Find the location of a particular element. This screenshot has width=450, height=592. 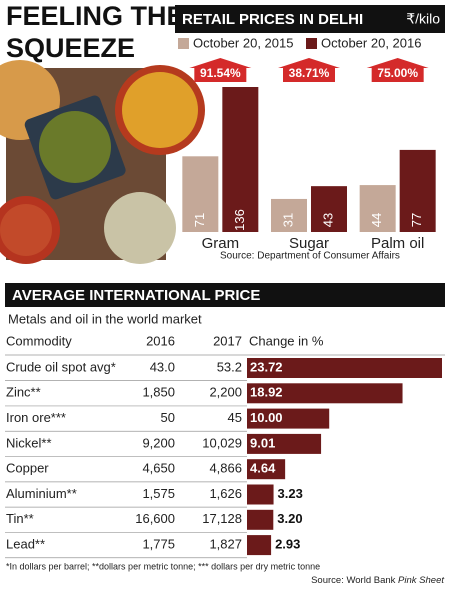

row-label: Zinc** is located at coordinates (23, 392).